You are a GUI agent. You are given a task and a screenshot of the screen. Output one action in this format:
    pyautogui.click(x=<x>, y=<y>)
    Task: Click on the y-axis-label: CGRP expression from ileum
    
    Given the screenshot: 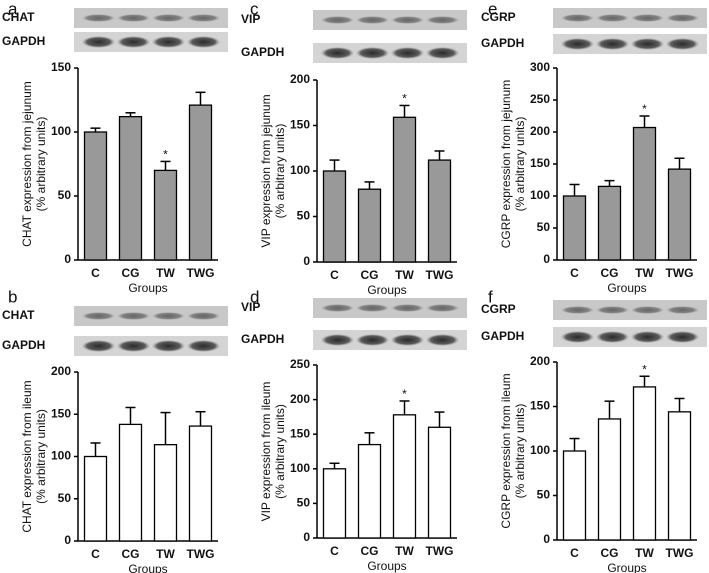 What is the action you would take?
    pyautogui.click(x=506, y=450)
    